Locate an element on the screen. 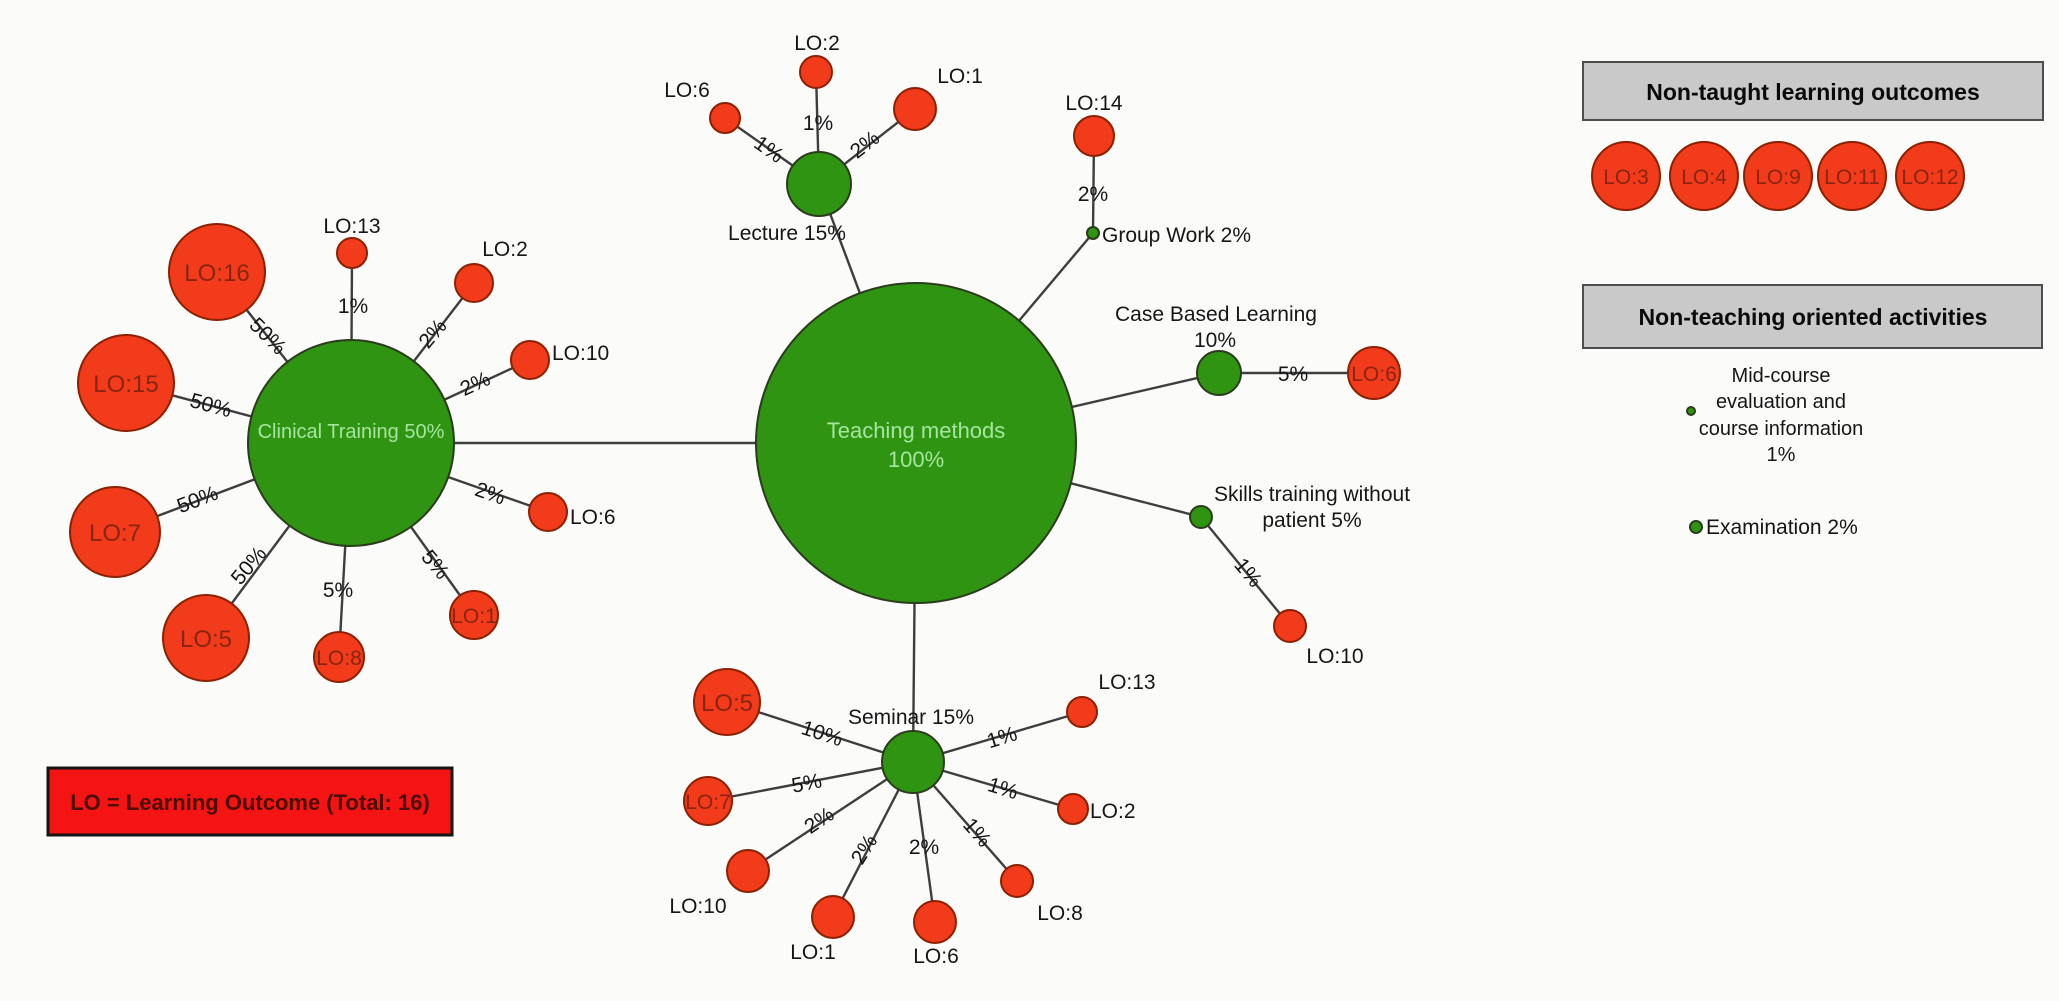  note-text: LO = Learning Outcome (Total: 16) is located at coordinates (250, 802).